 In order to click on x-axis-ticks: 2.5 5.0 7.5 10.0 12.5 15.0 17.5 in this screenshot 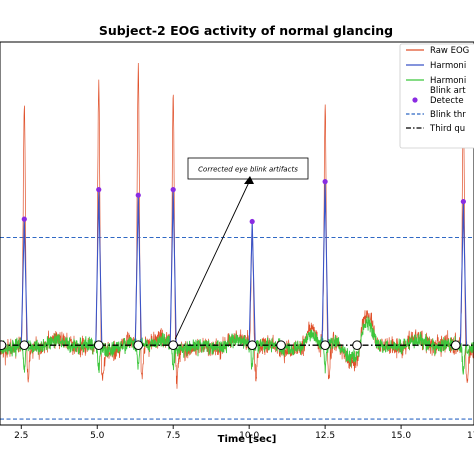, I will do `click(244, 433)`.